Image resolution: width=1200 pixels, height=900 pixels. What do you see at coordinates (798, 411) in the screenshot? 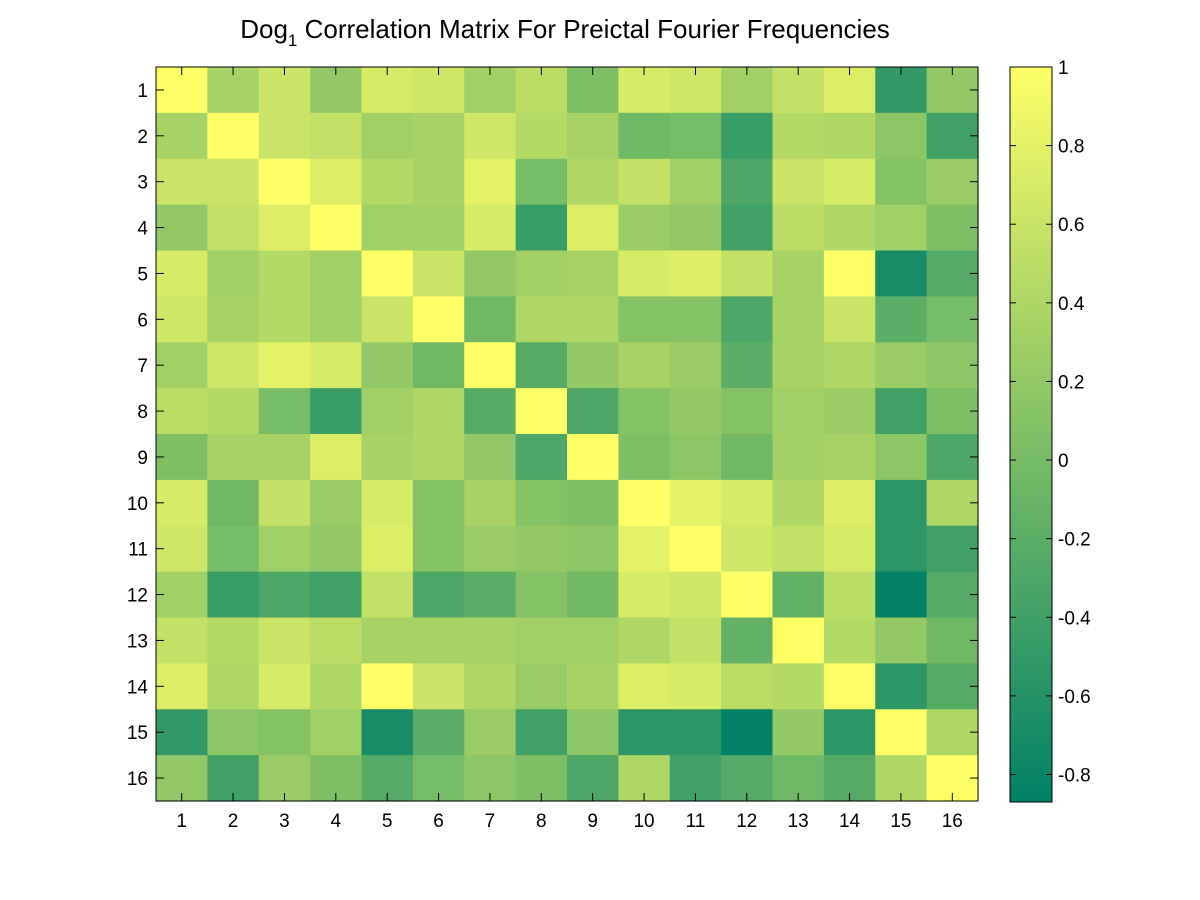
I see `heatmap-cell-r8-c13` at bounding box center [798, 411].